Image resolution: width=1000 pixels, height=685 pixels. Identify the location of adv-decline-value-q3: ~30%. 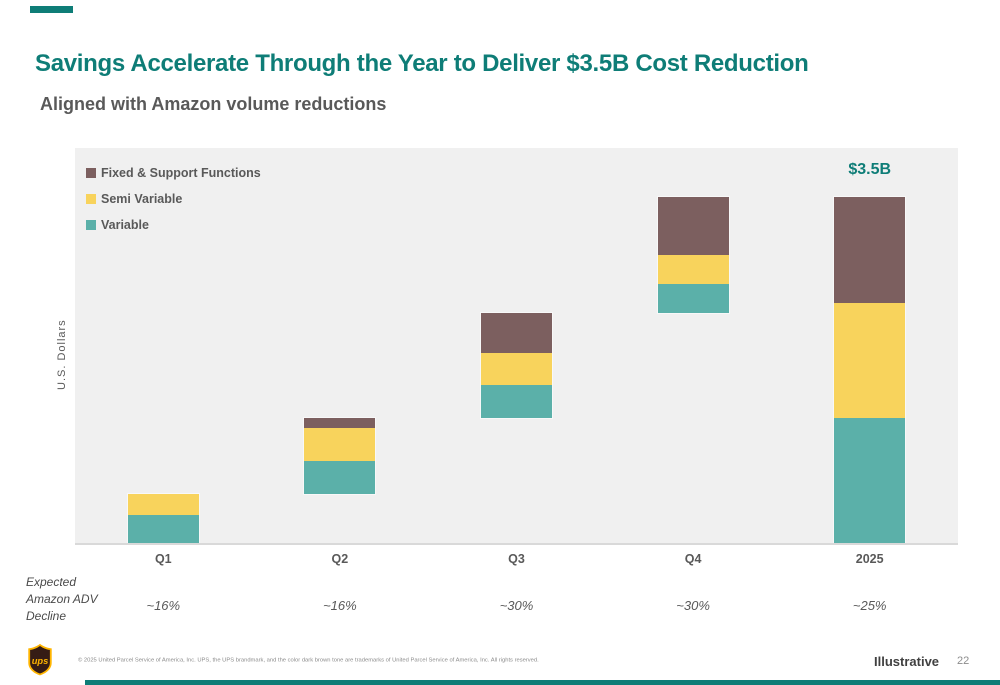
(516, 605).